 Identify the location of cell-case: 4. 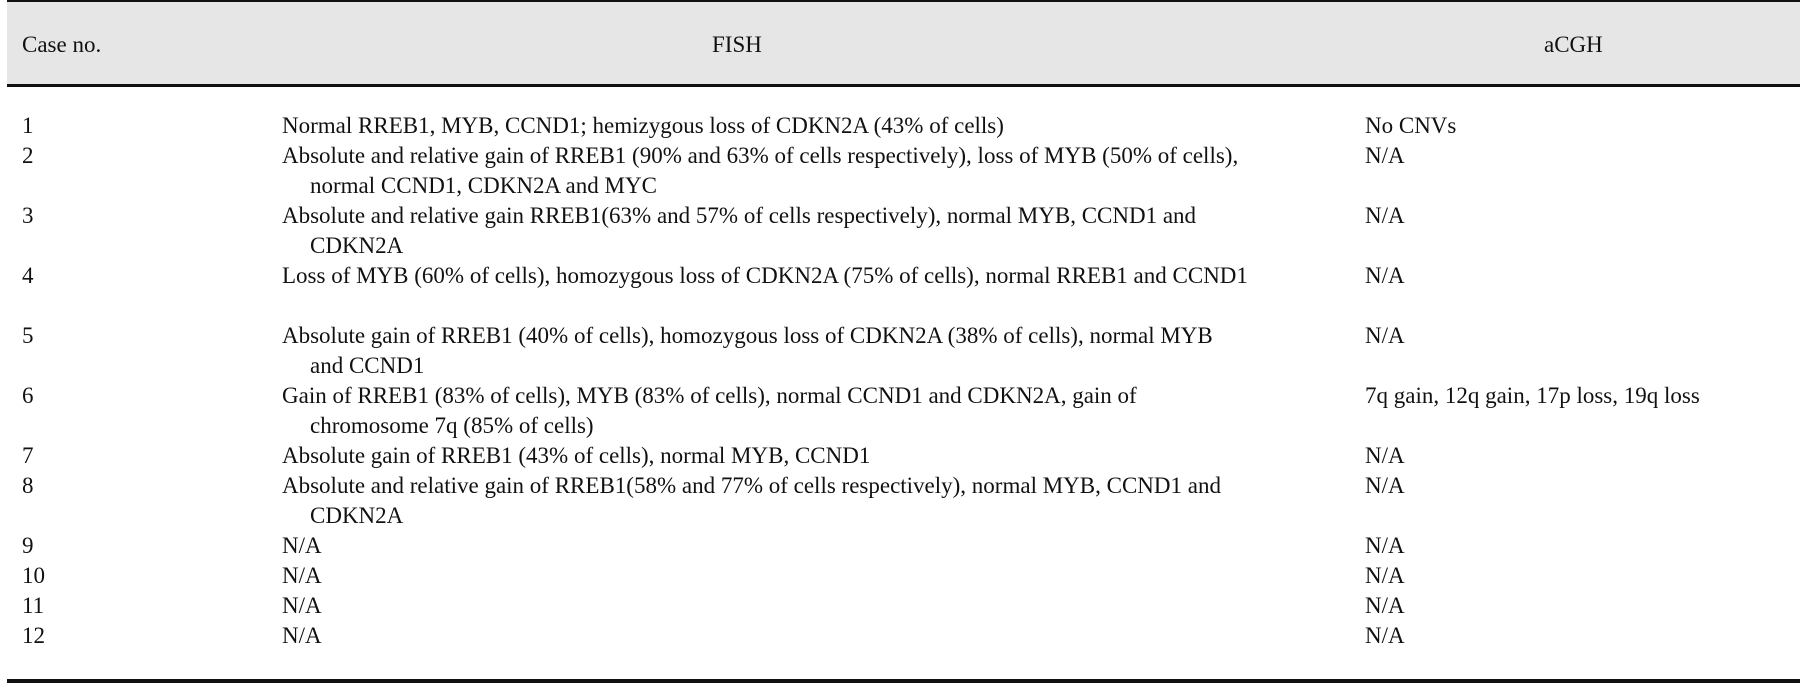
(28, 275).